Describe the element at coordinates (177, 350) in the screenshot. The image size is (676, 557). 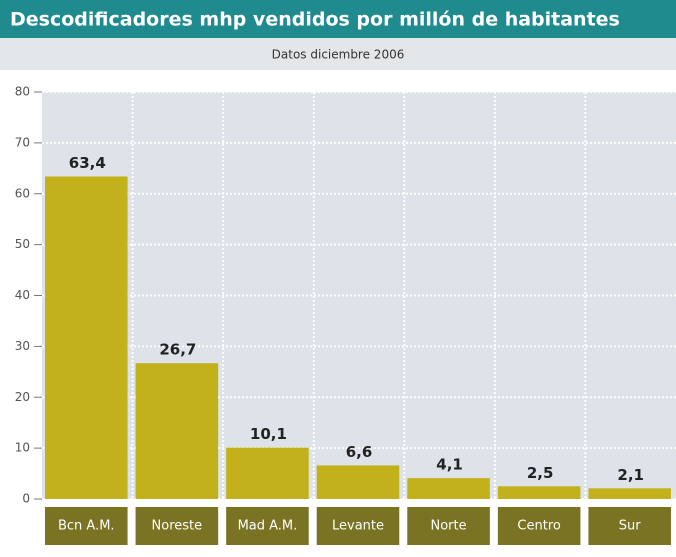
I see `value-label: 26,7` at that location.